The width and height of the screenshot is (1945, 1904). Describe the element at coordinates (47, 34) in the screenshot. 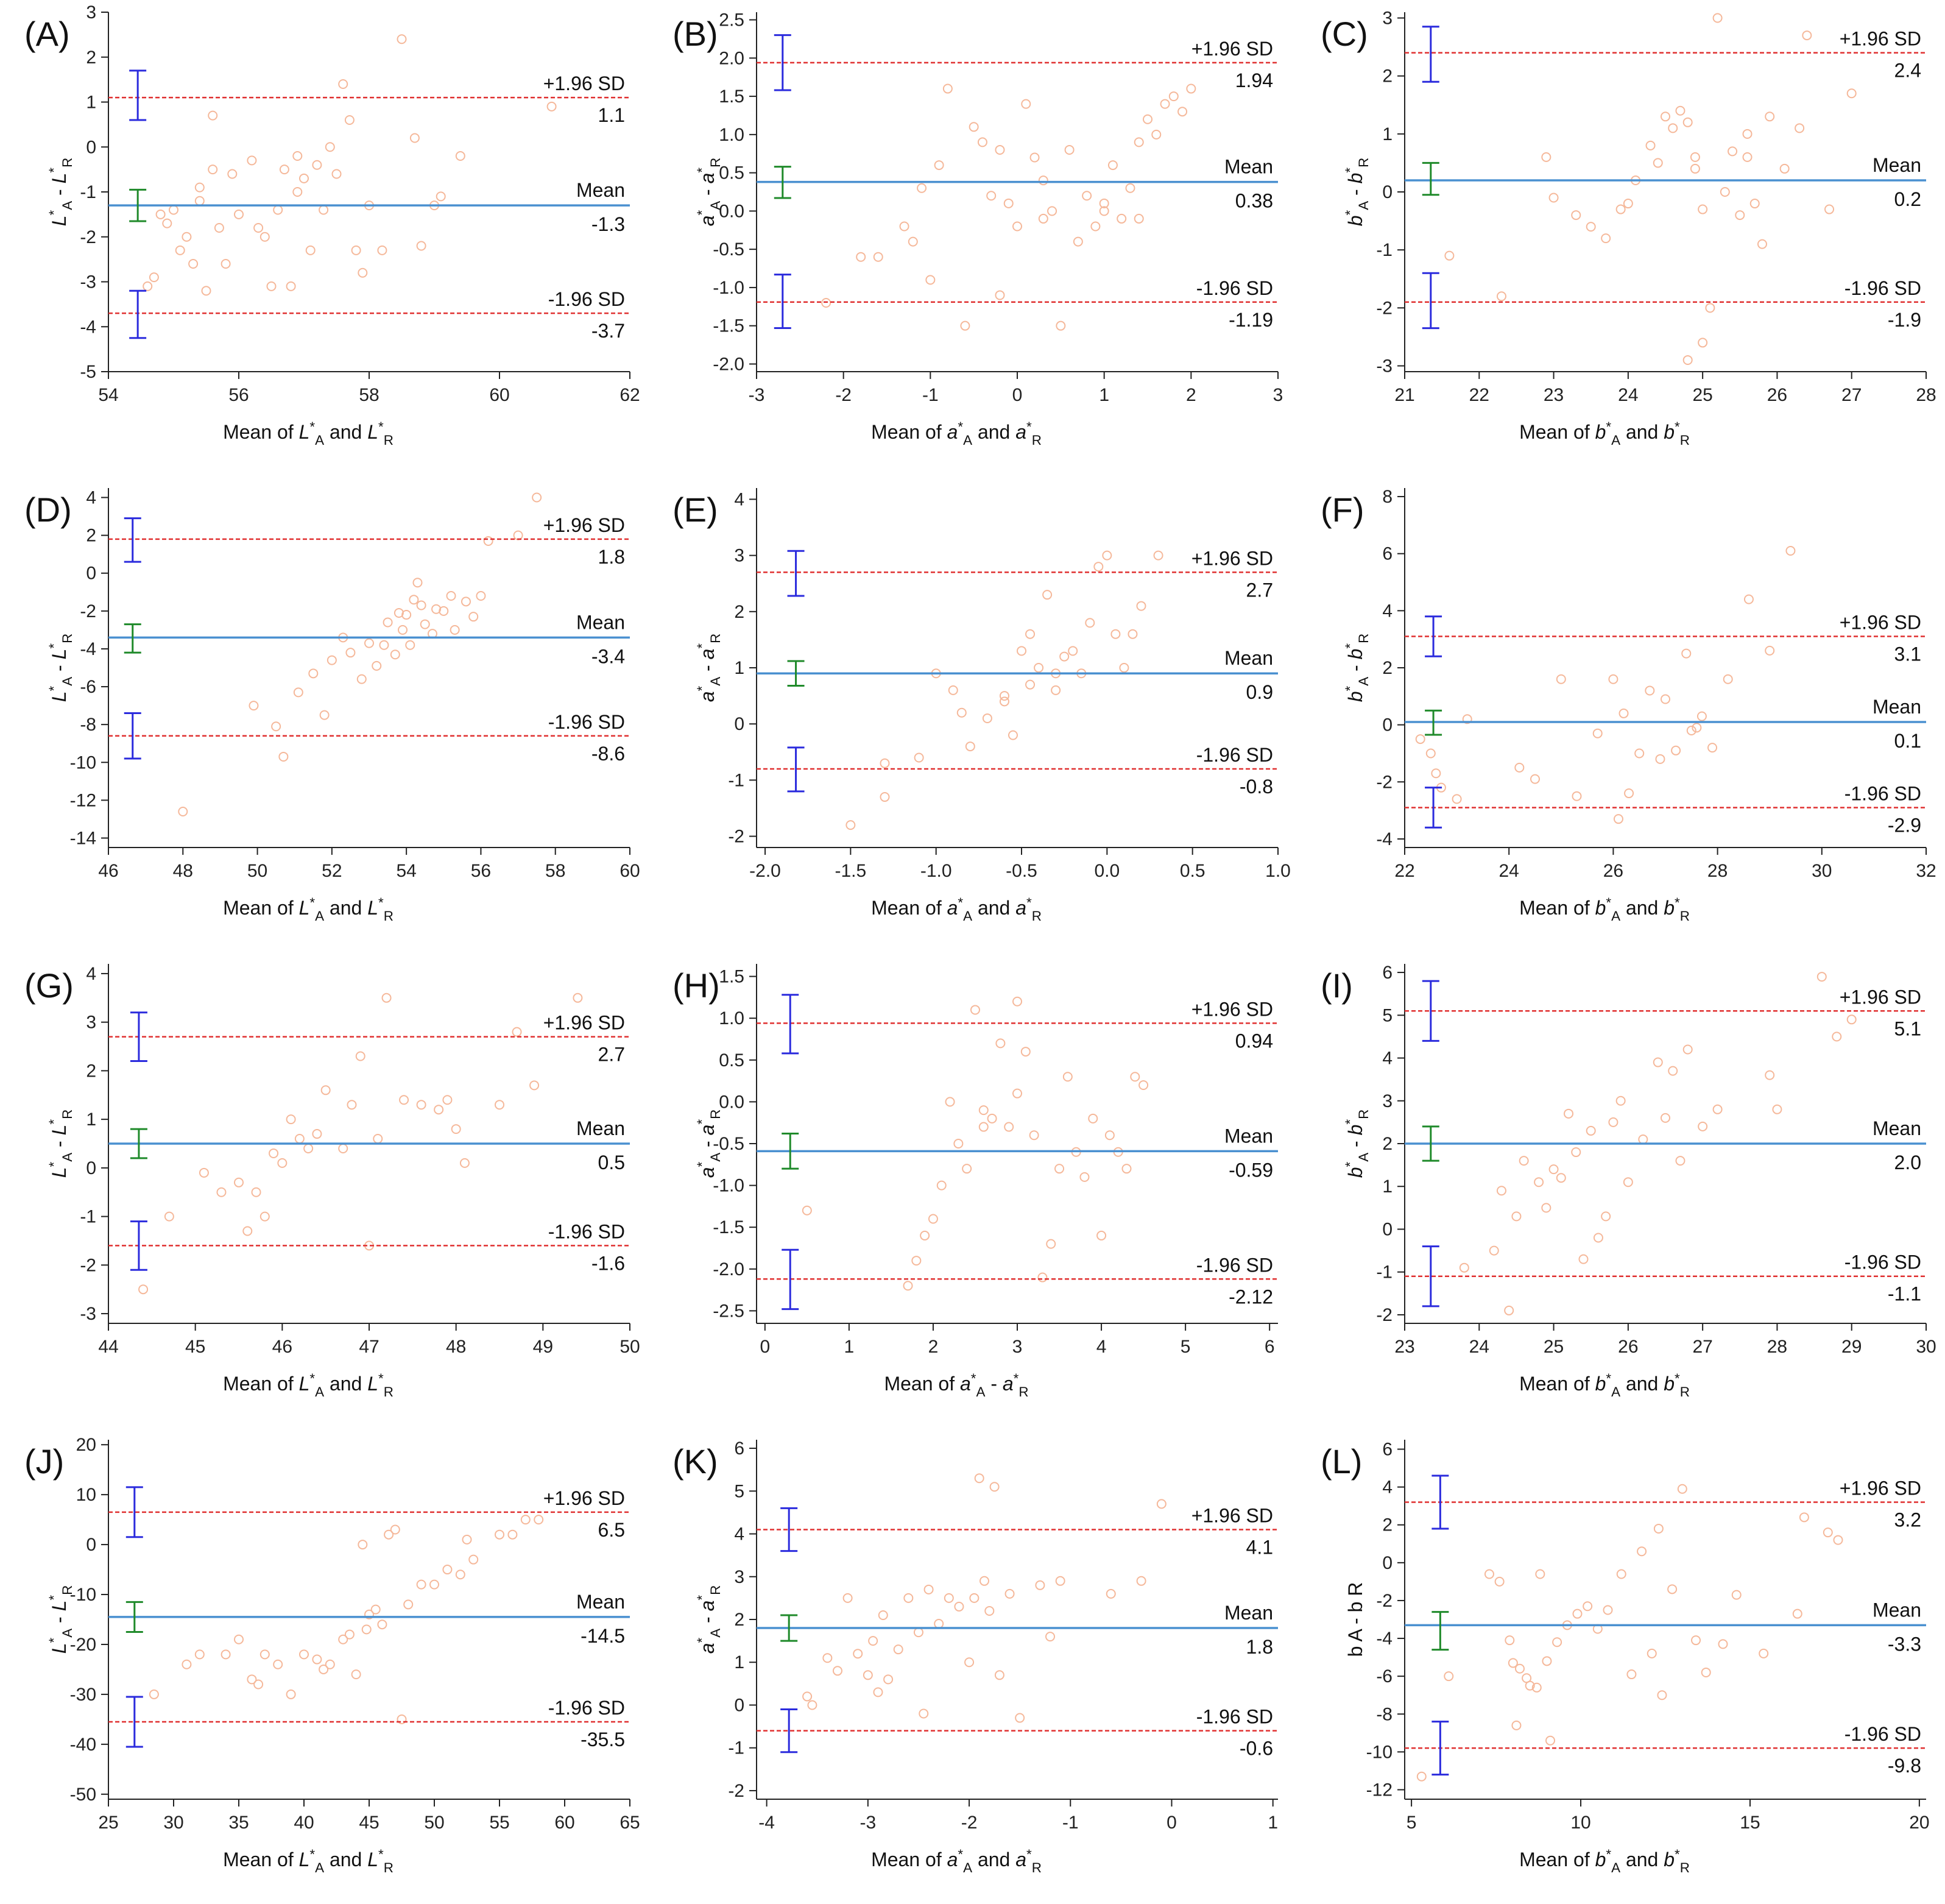

I see `panel-label: (A)` at that location.